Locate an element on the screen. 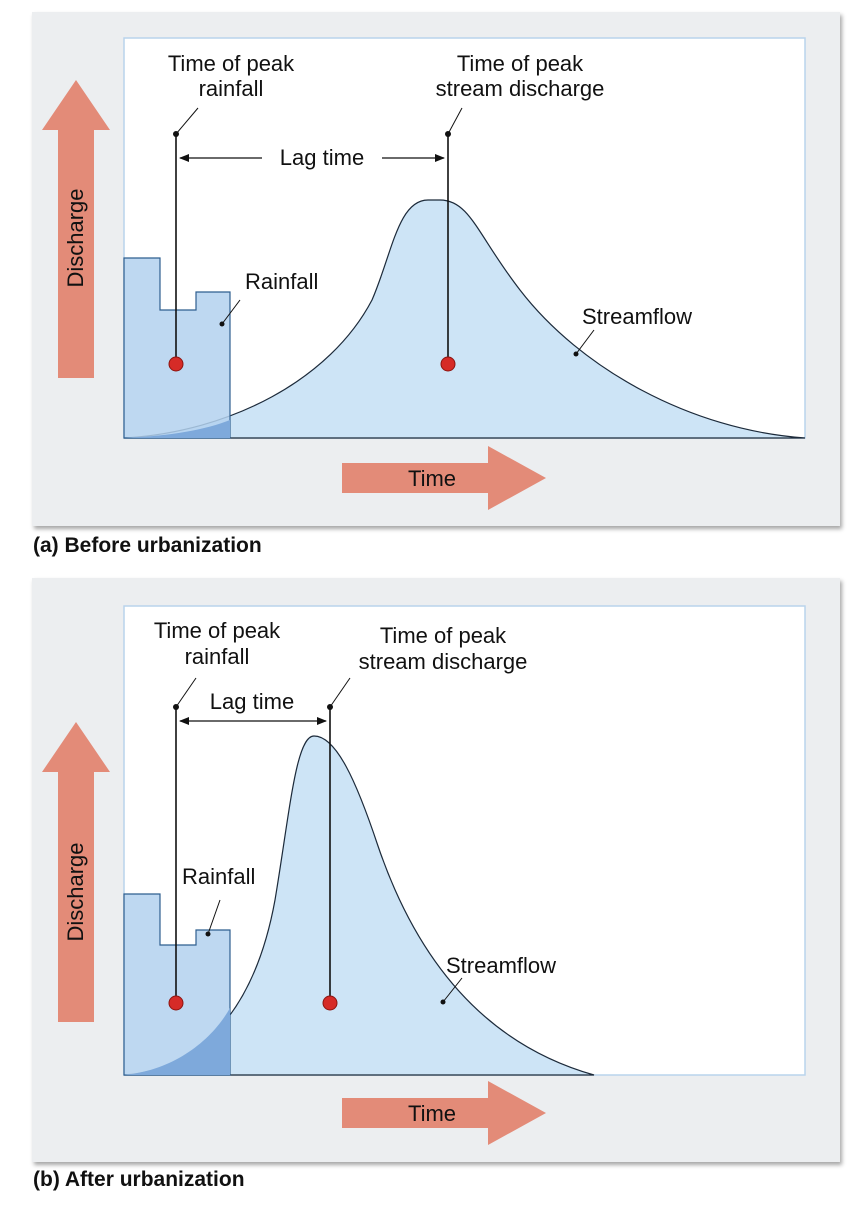 The width and height of the screenshot is (864, 1210). label-peak-rainfall-b-line1: Time of peak is located at coordinates (217, 630).